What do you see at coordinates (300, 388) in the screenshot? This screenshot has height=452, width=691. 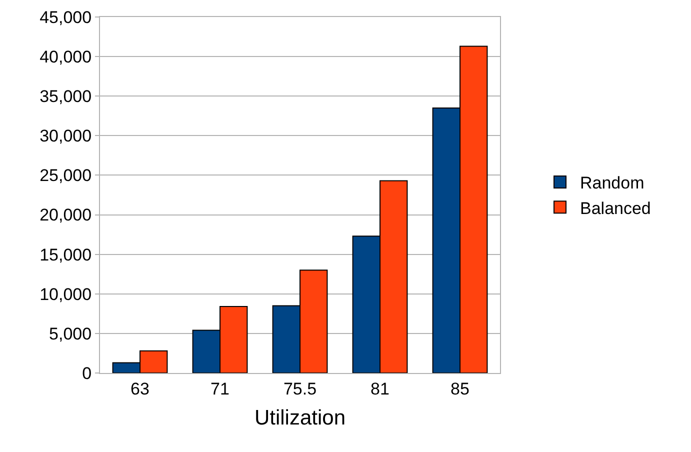 I see `x-tick-label: 75.5` at bounding box center [300, 388].